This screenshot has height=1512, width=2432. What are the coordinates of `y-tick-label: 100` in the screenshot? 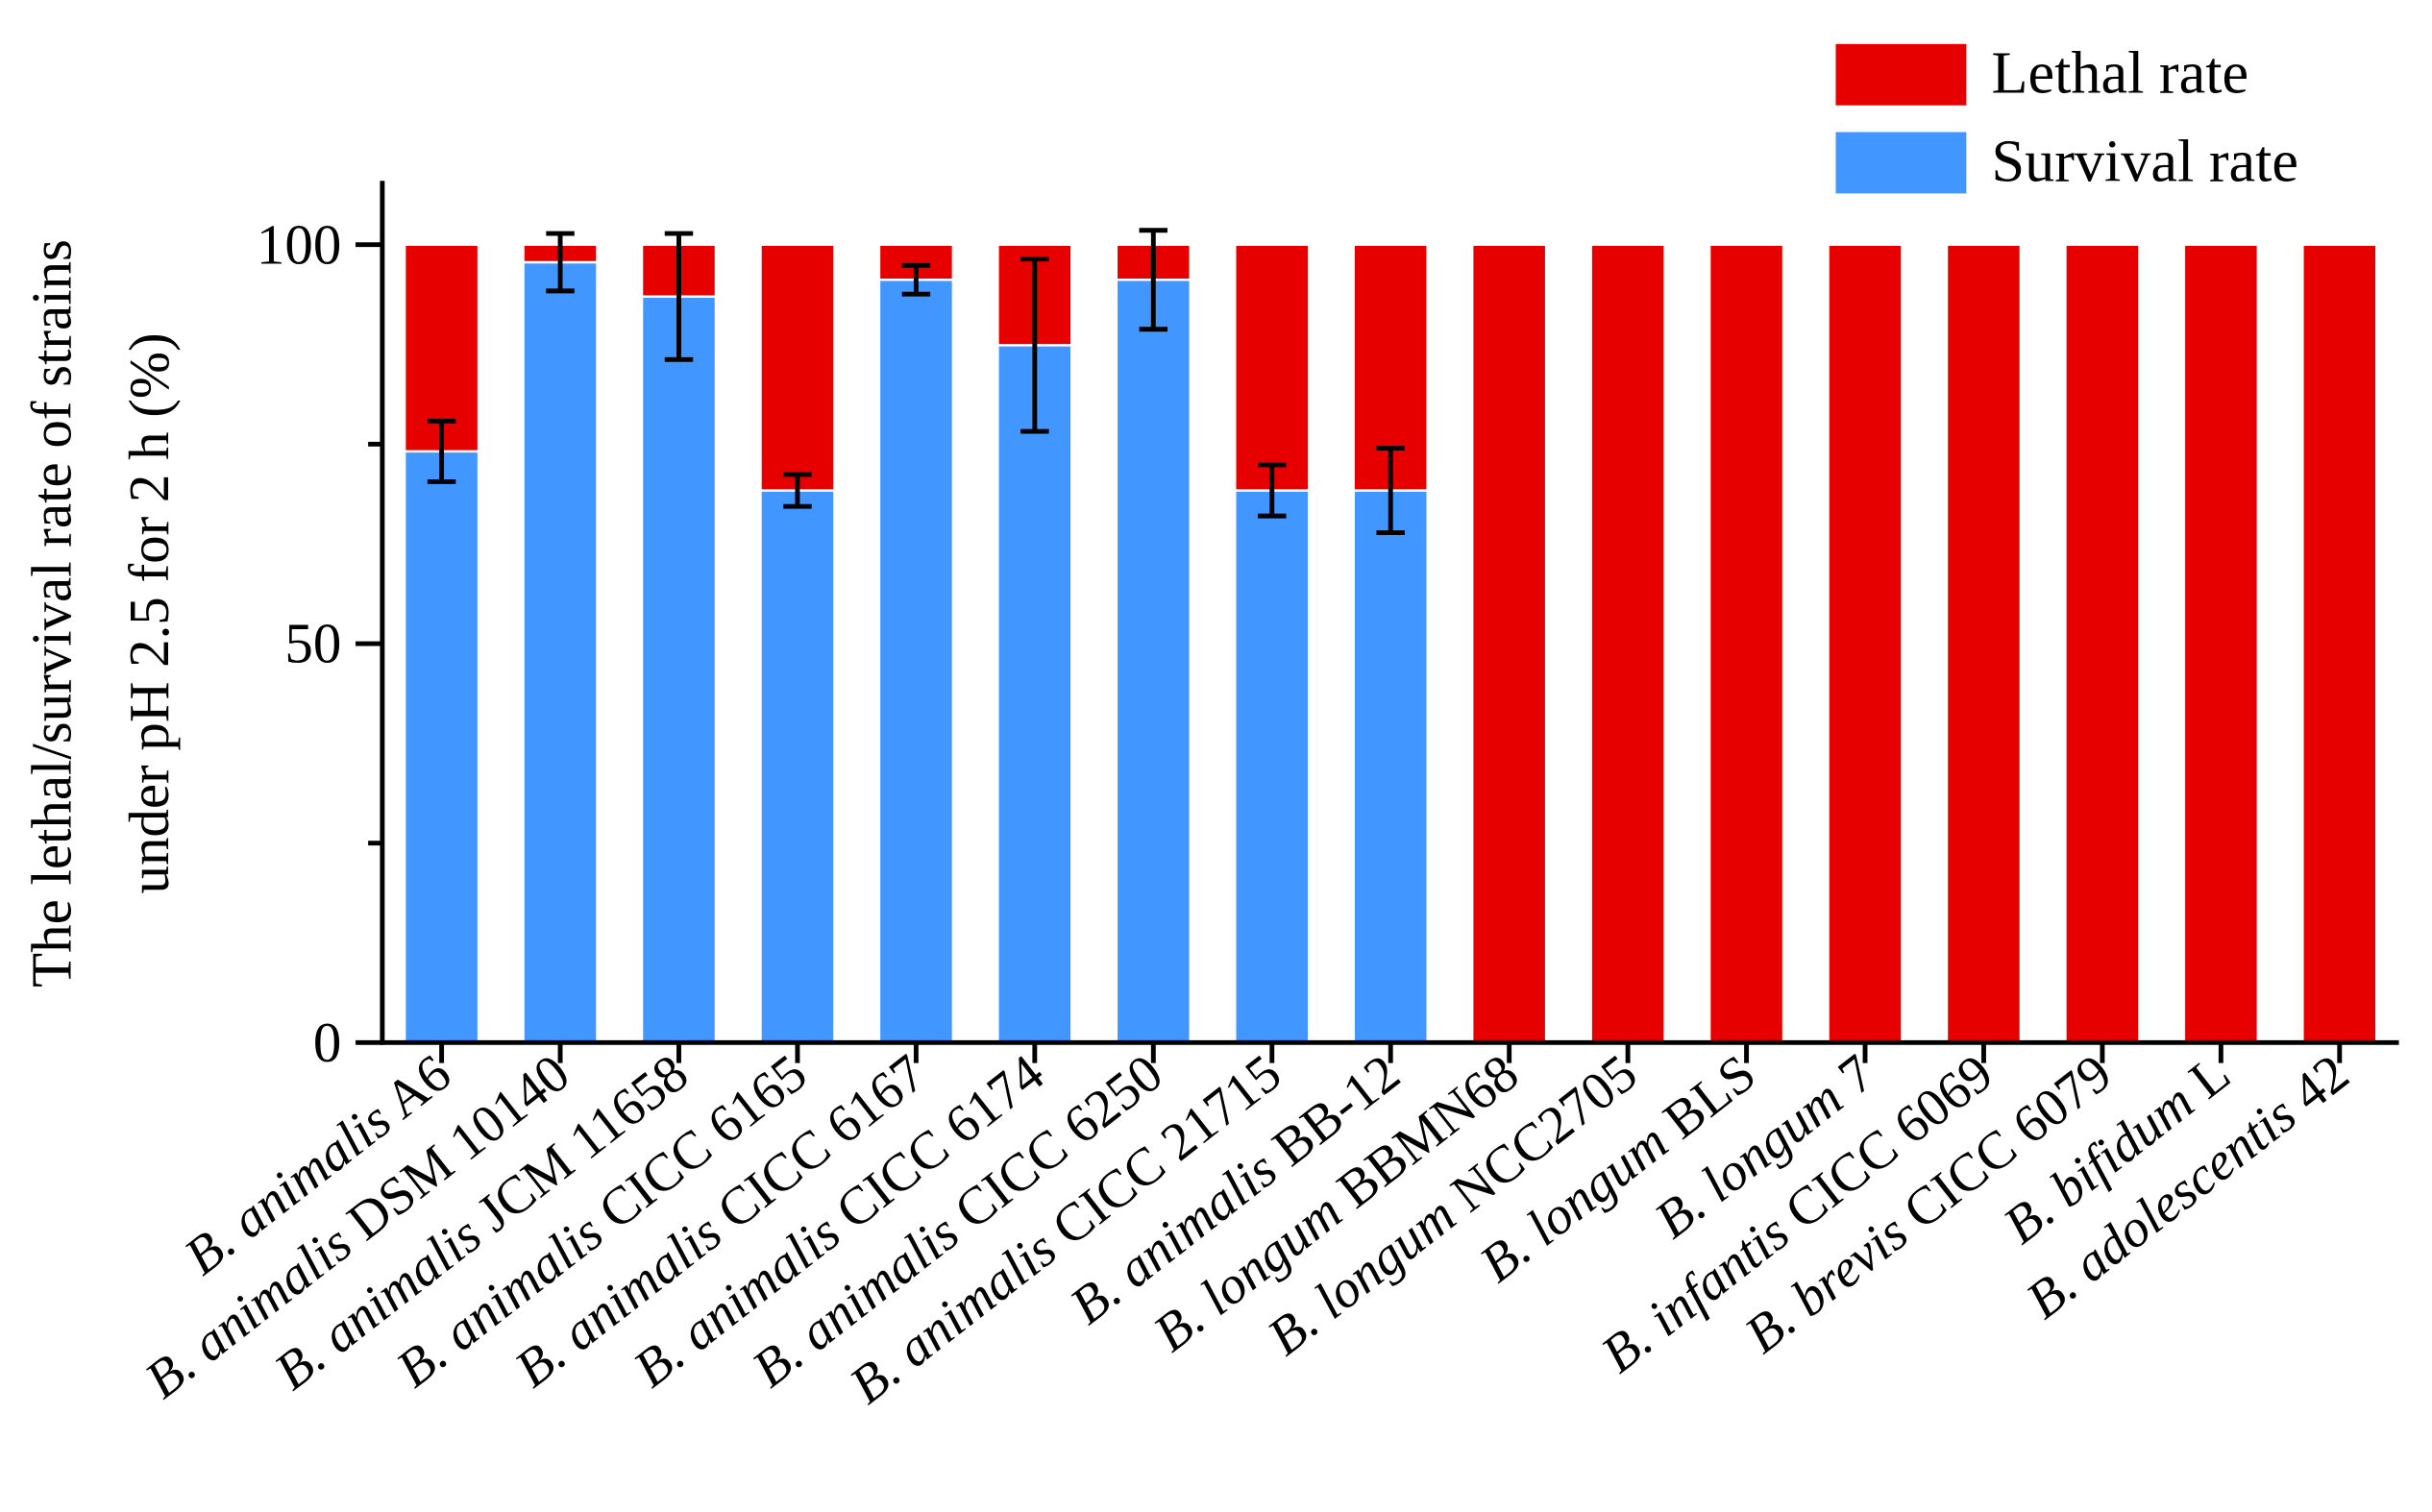 It's located at (299, 244).